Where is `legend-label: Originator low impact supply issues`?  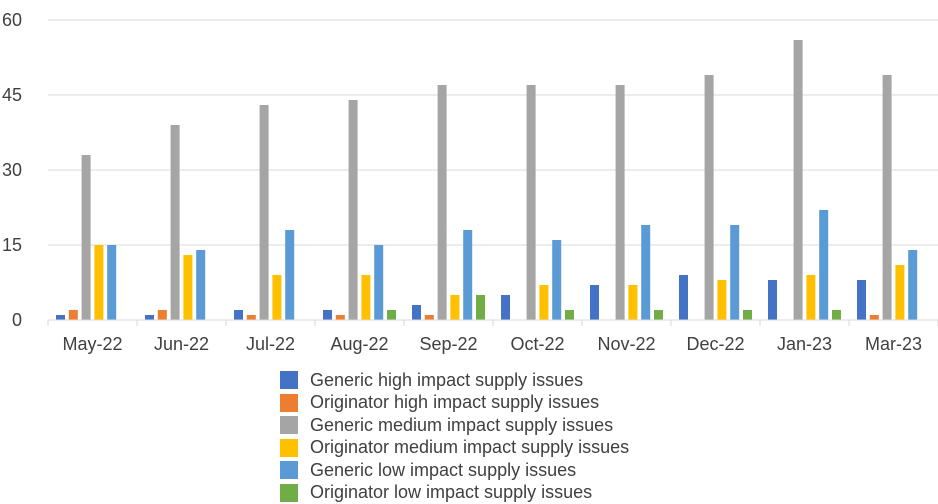 legend-label: Originator low impact supply issues is located at coordinates (451, 492).